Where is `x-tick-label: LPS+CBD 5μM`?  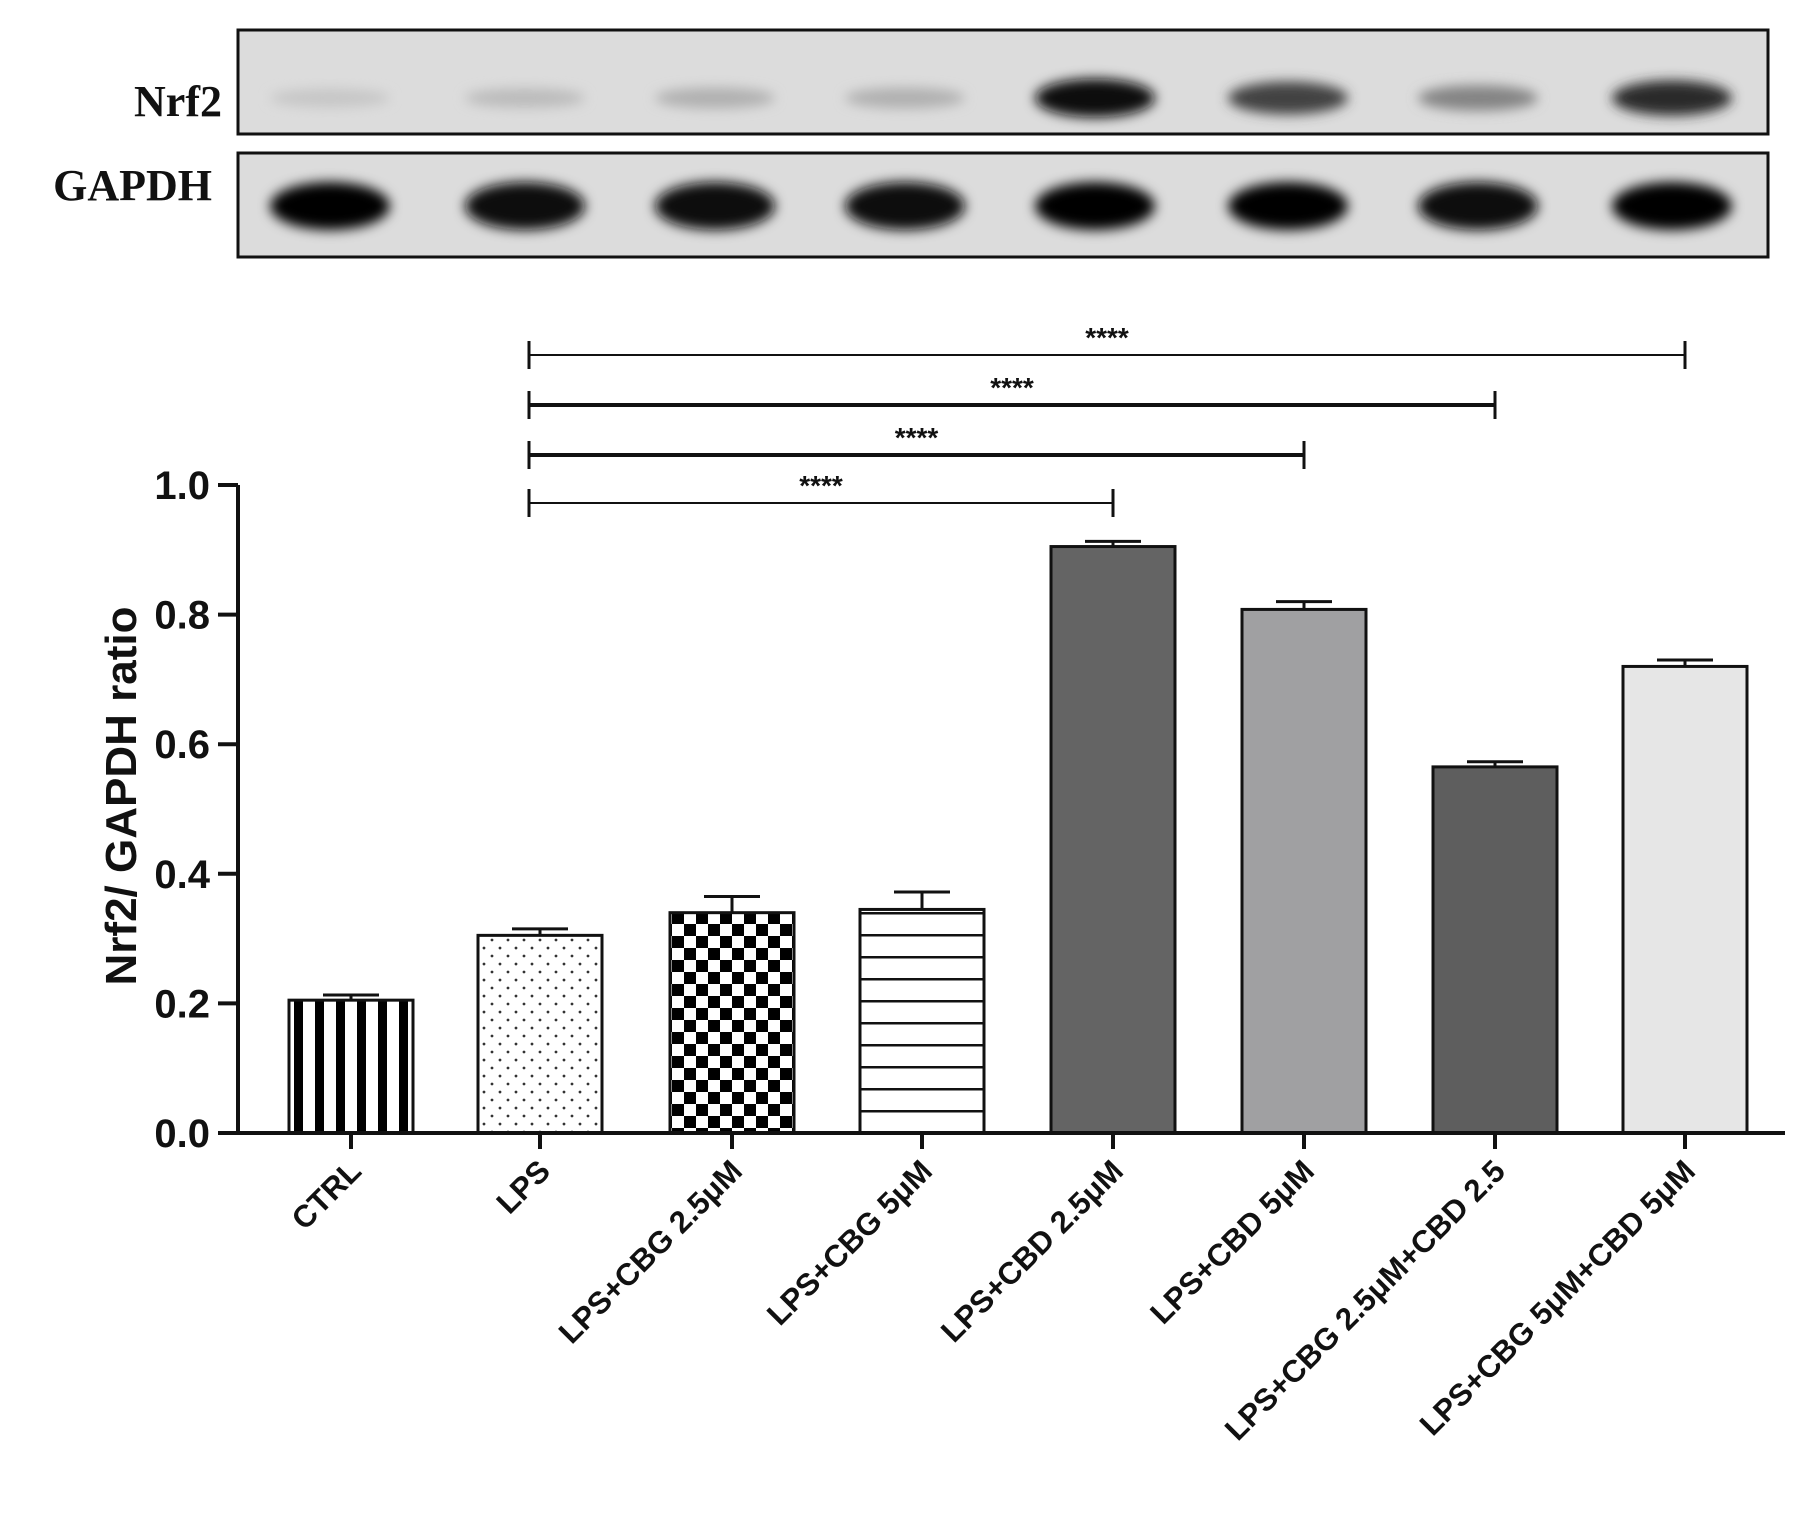 x-tick-label: LPS+CBD 5μM is located at coordinates (1232, 1242).